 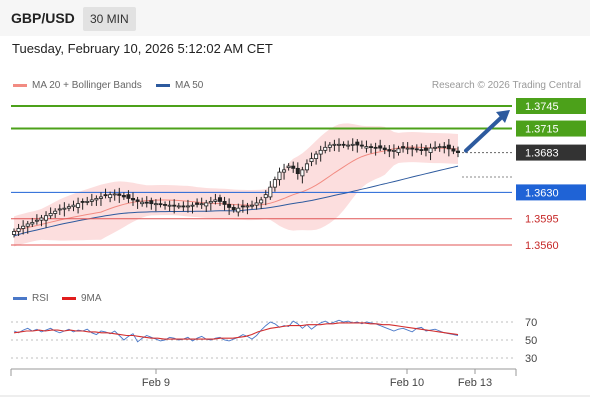 What do you see at coordinates (542, 107) in the screenshot?
I see `level-1-3745-label: 1.3745` at bounding box center [542, 107].